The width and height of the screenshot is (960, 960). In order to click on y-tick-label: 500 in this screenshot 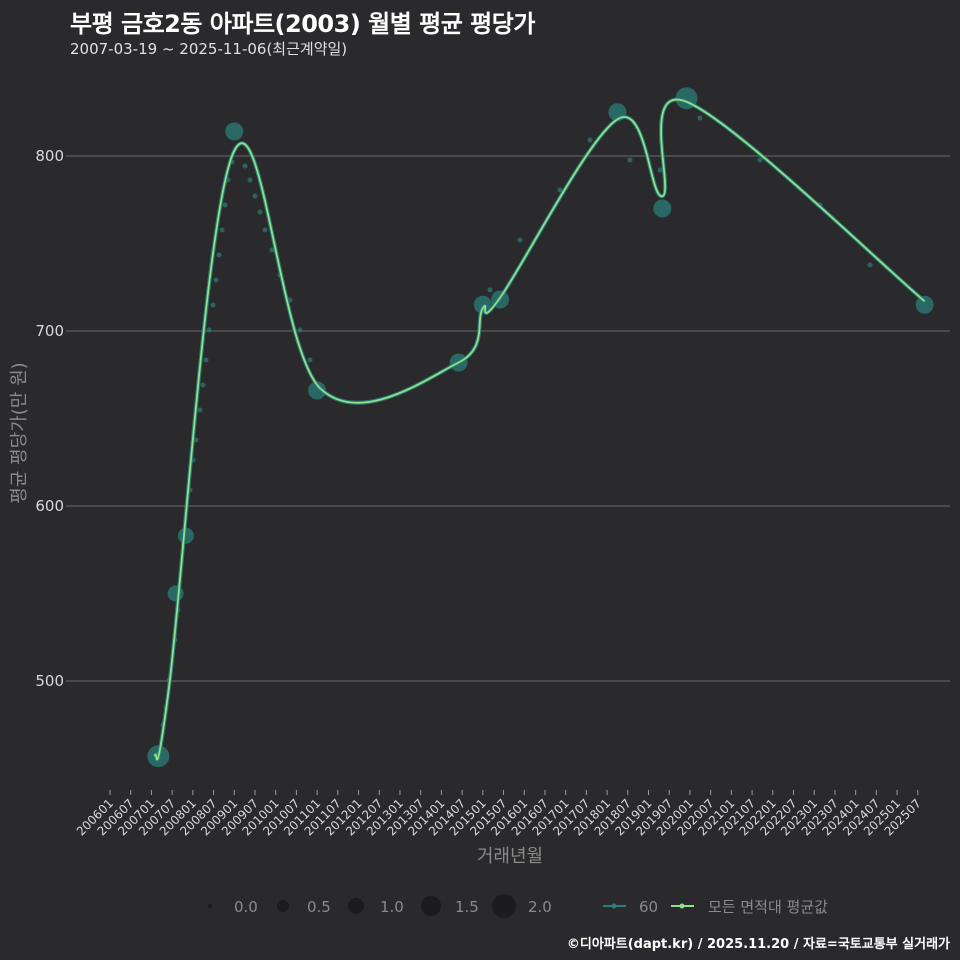, I will do `click(49, 681)`.